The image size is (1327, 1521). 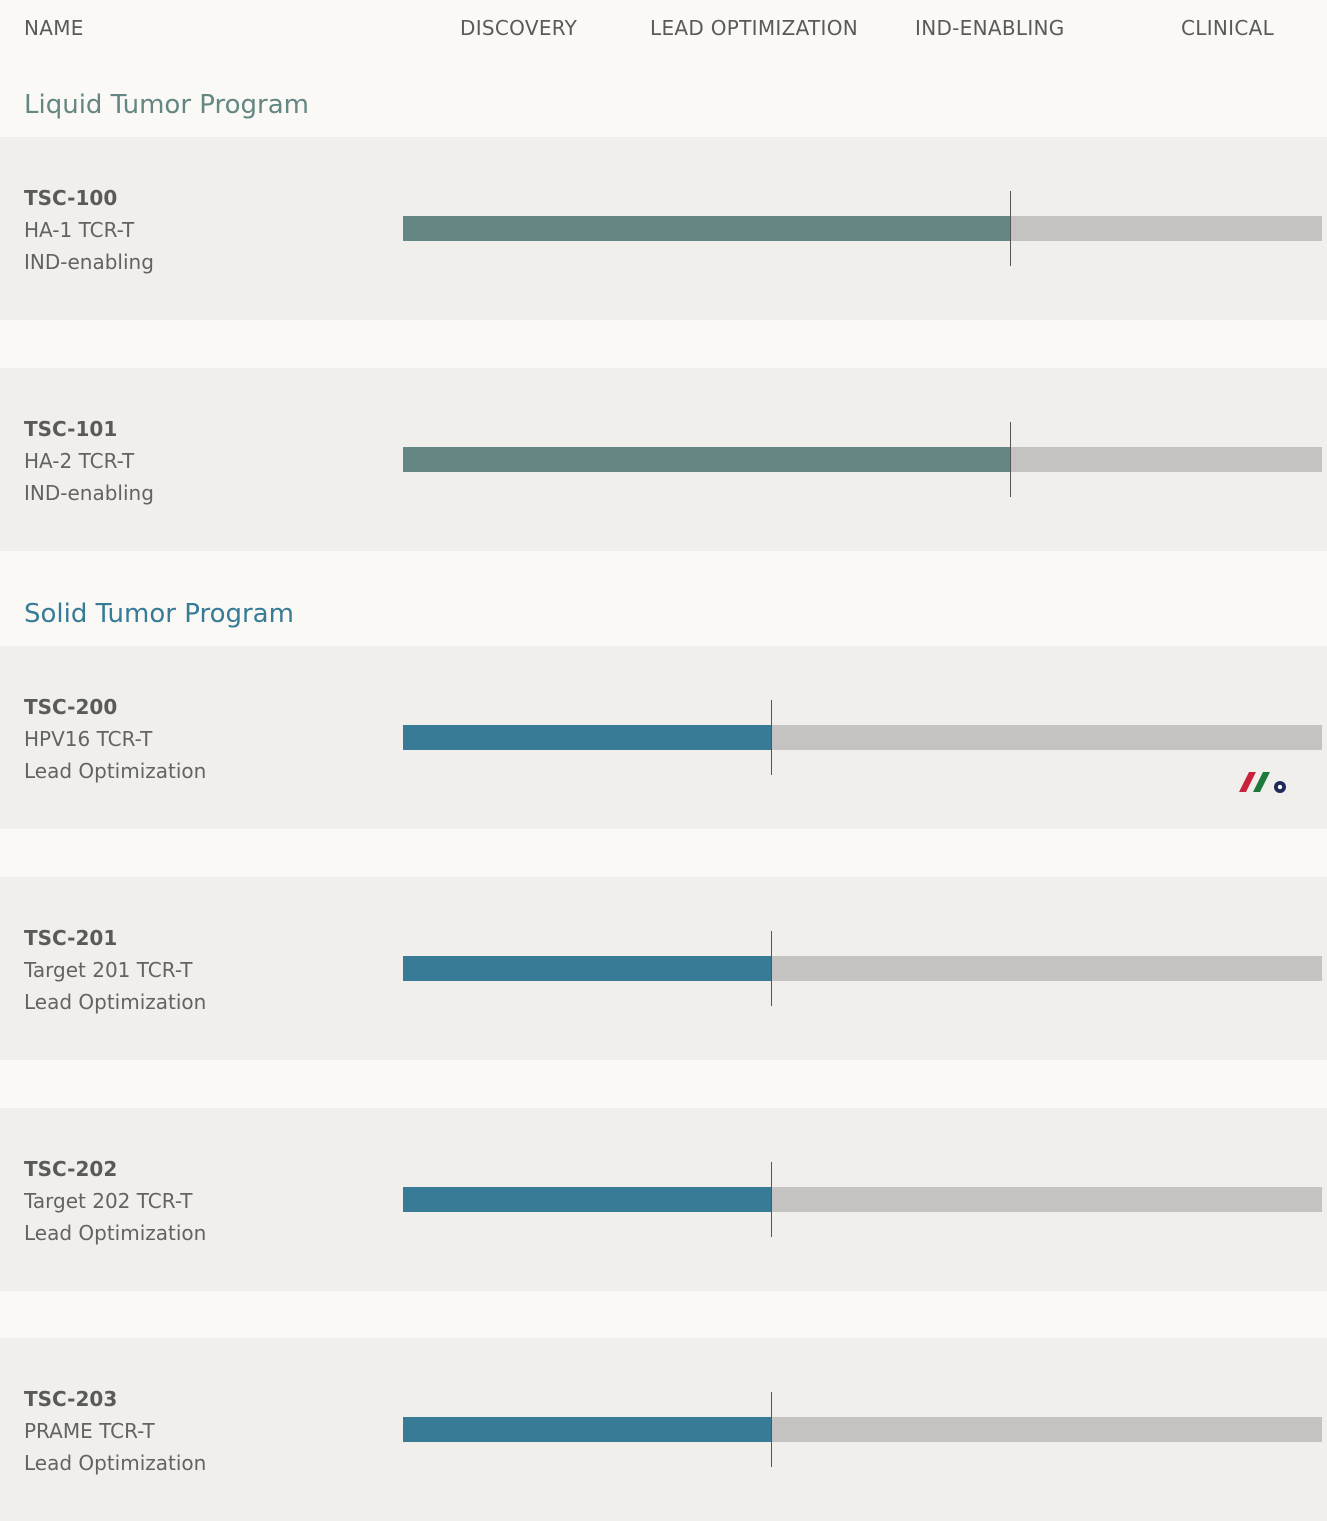 What do you see at coordinates (79, 230) in the screenshot?
I see `program-name: HA-1 TCR-T` at bounding box center [79, 230].